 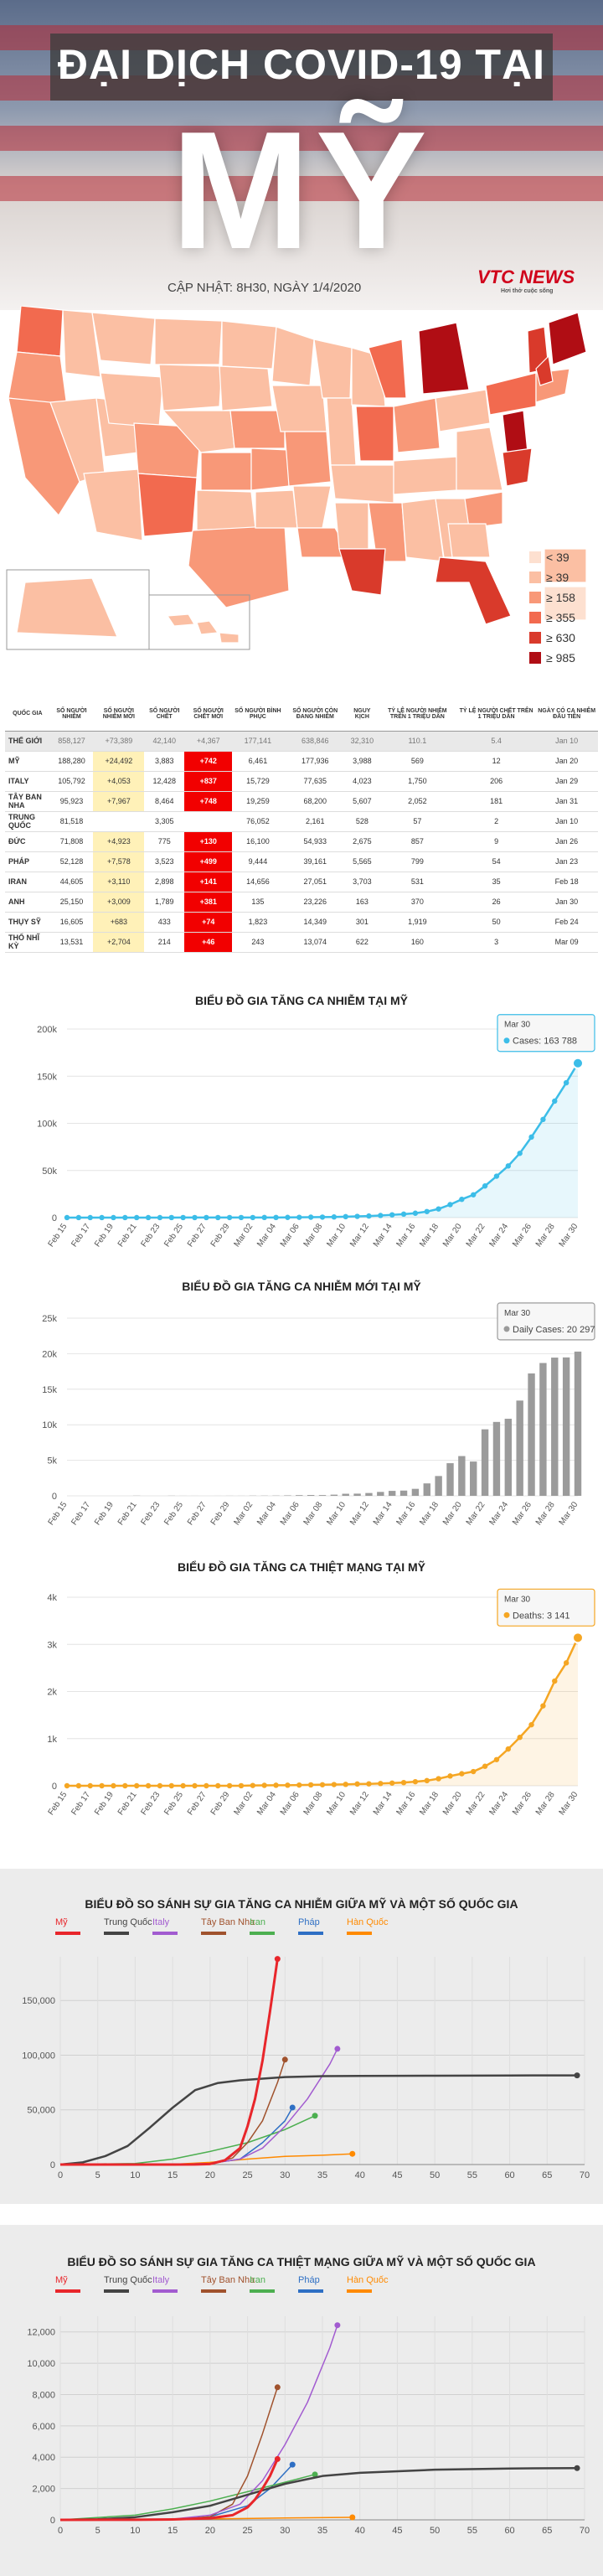 What do you see at coordinates (315, 942) in the screenshot?
I see `table-cell: 13,074` at bounding box center [315, 942].